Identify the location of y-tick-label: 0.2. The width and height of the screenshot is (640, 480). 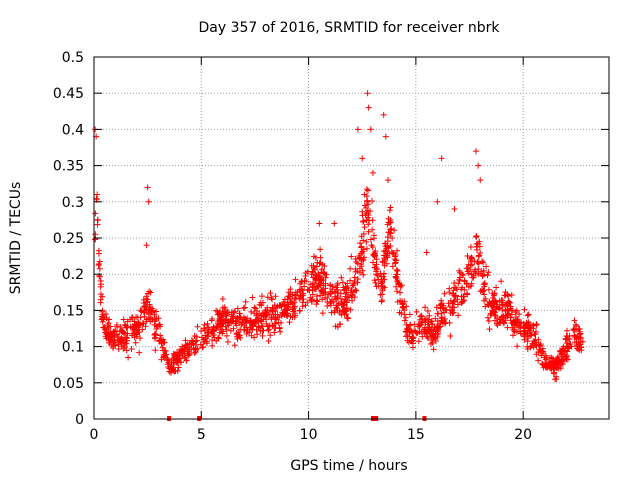
(73, 275).